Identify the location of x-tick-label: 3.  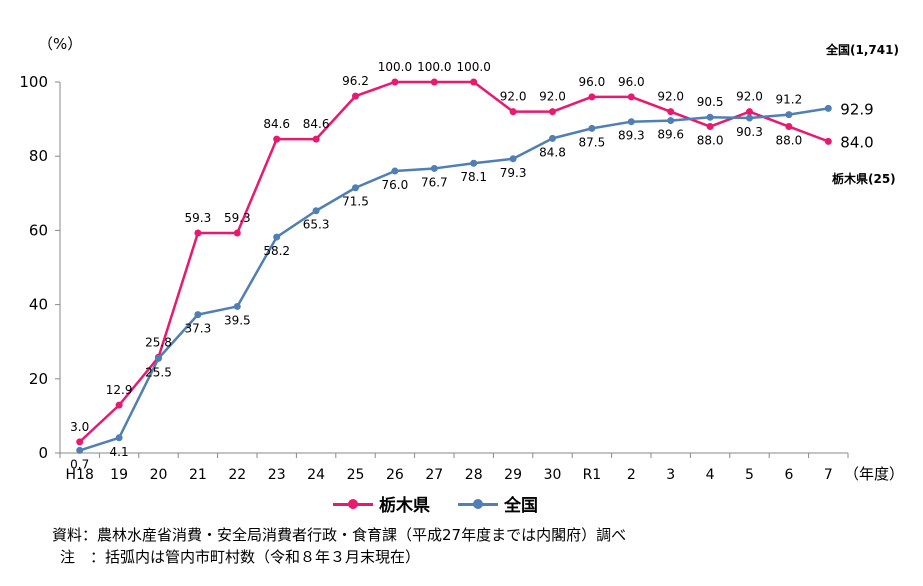
(670, 475).